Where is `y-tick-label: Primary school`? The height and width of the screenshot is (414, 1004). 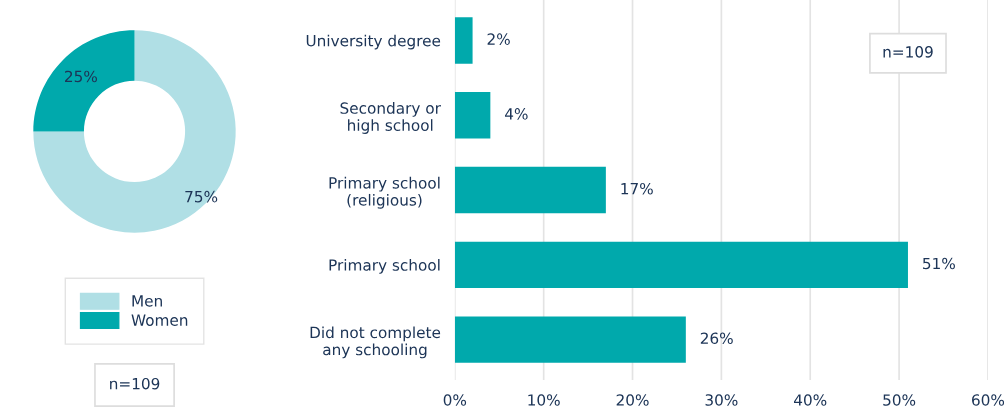
y-tick-label: Primary school is located at coordinates (384, 266).